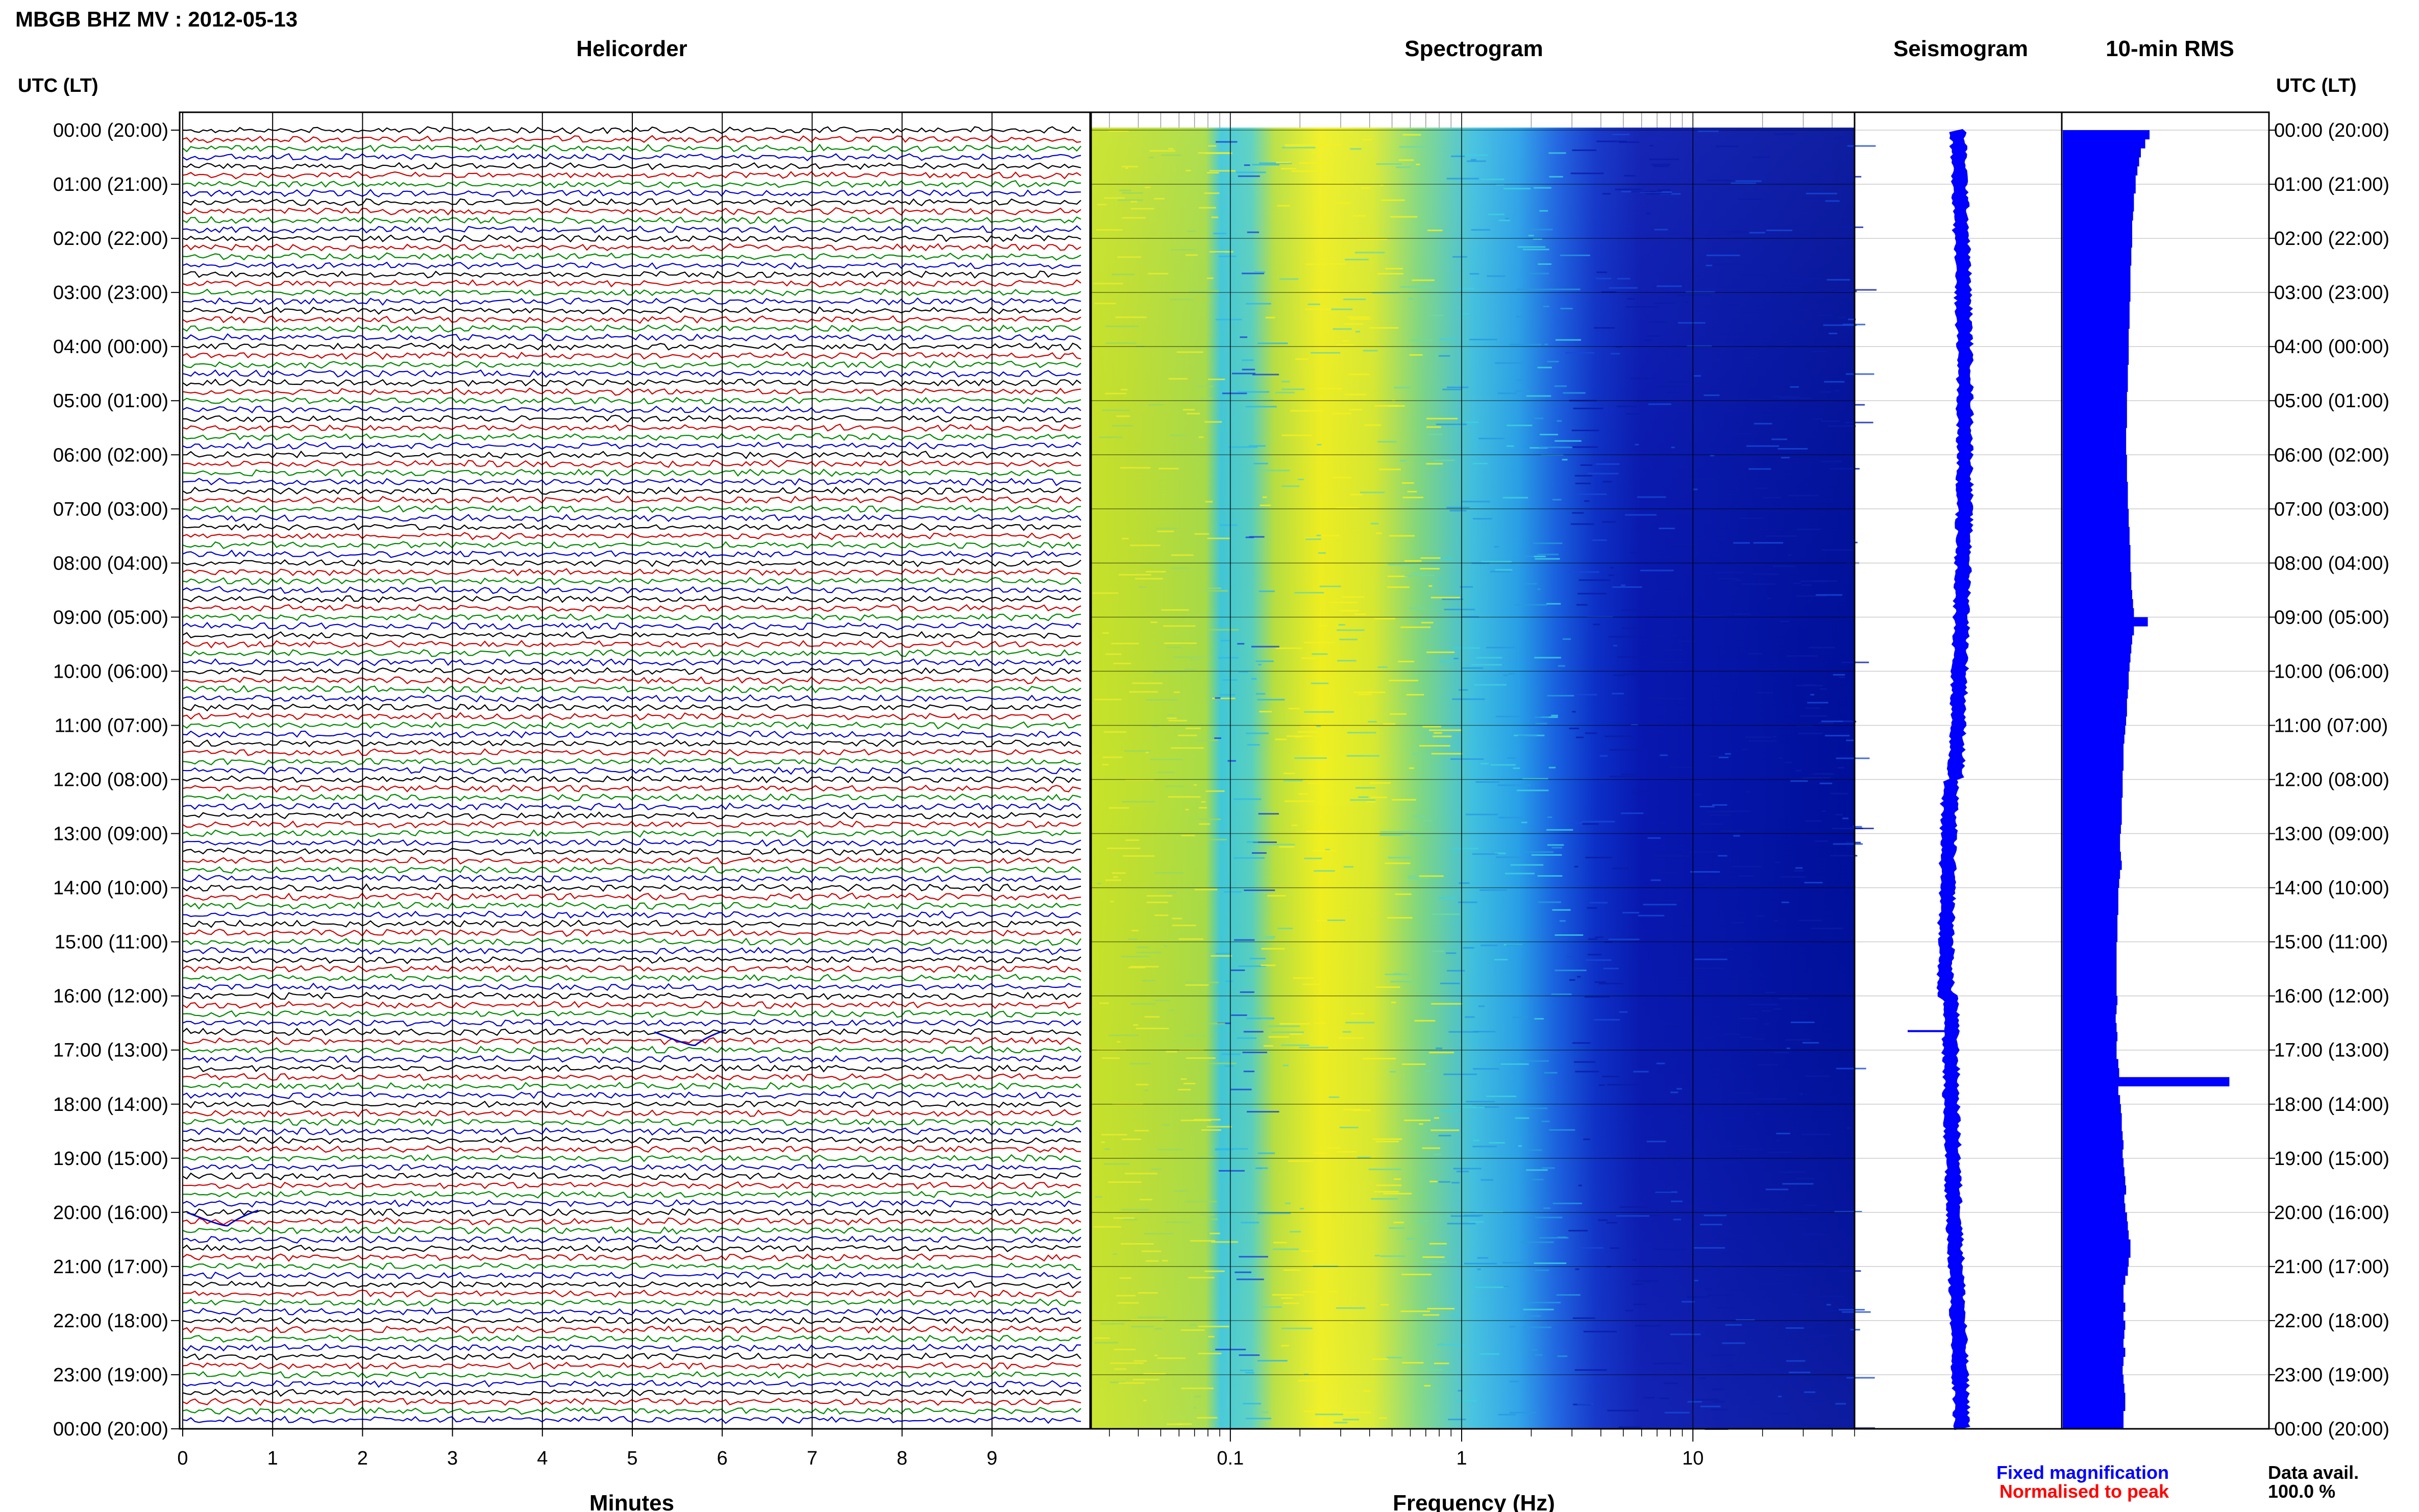 This screenshot has height=1512, width=2419. I want to click on minute-tick-label: 4, so click(542, 1458).